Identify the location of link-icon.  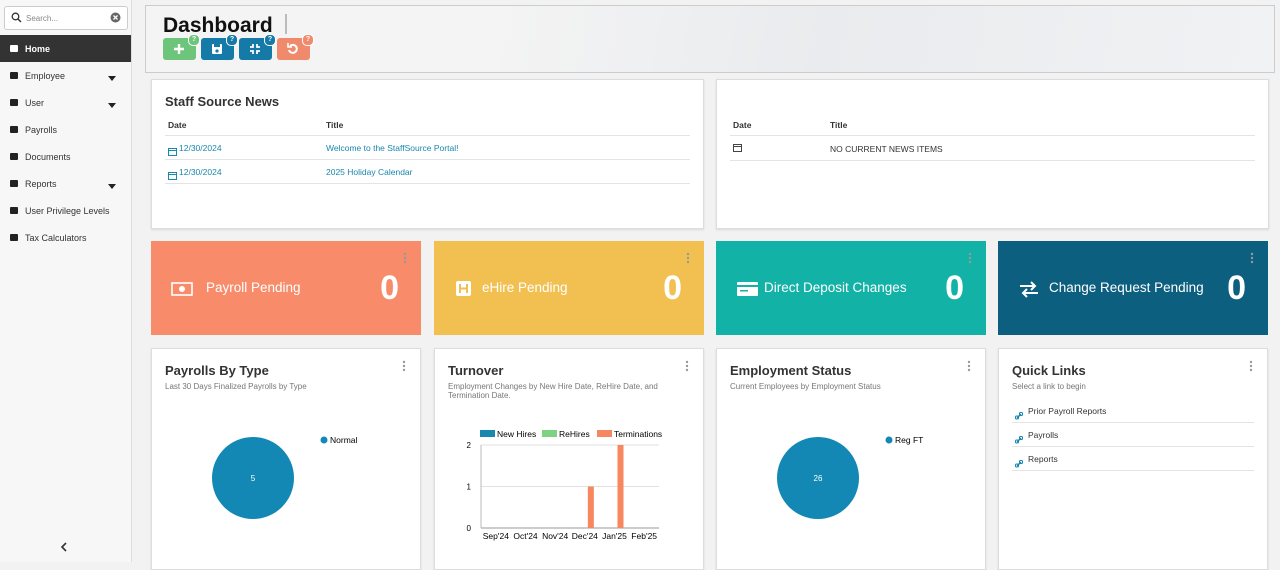
(1019, 440).